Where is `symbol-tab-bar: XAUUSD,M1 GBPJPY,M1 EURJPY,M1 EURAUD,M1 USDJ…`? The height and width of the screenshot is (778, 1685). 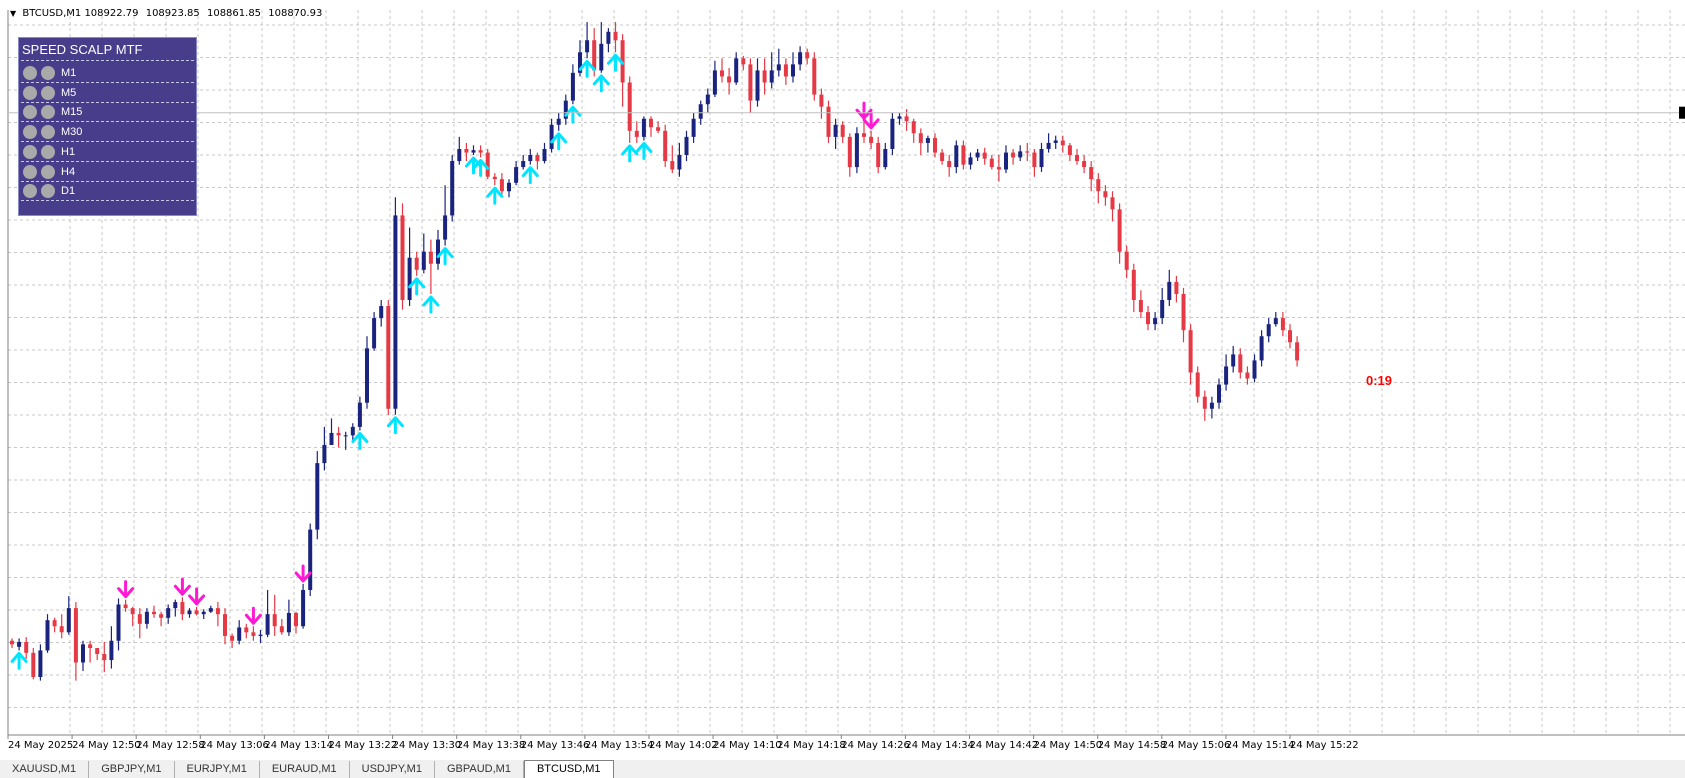 symbol-tab-bar: XAUUSD,M1 GBPJPY,M1 EURJPY,M1 EURAUD,M1 USDJ… is located at coordinates (842, 769).